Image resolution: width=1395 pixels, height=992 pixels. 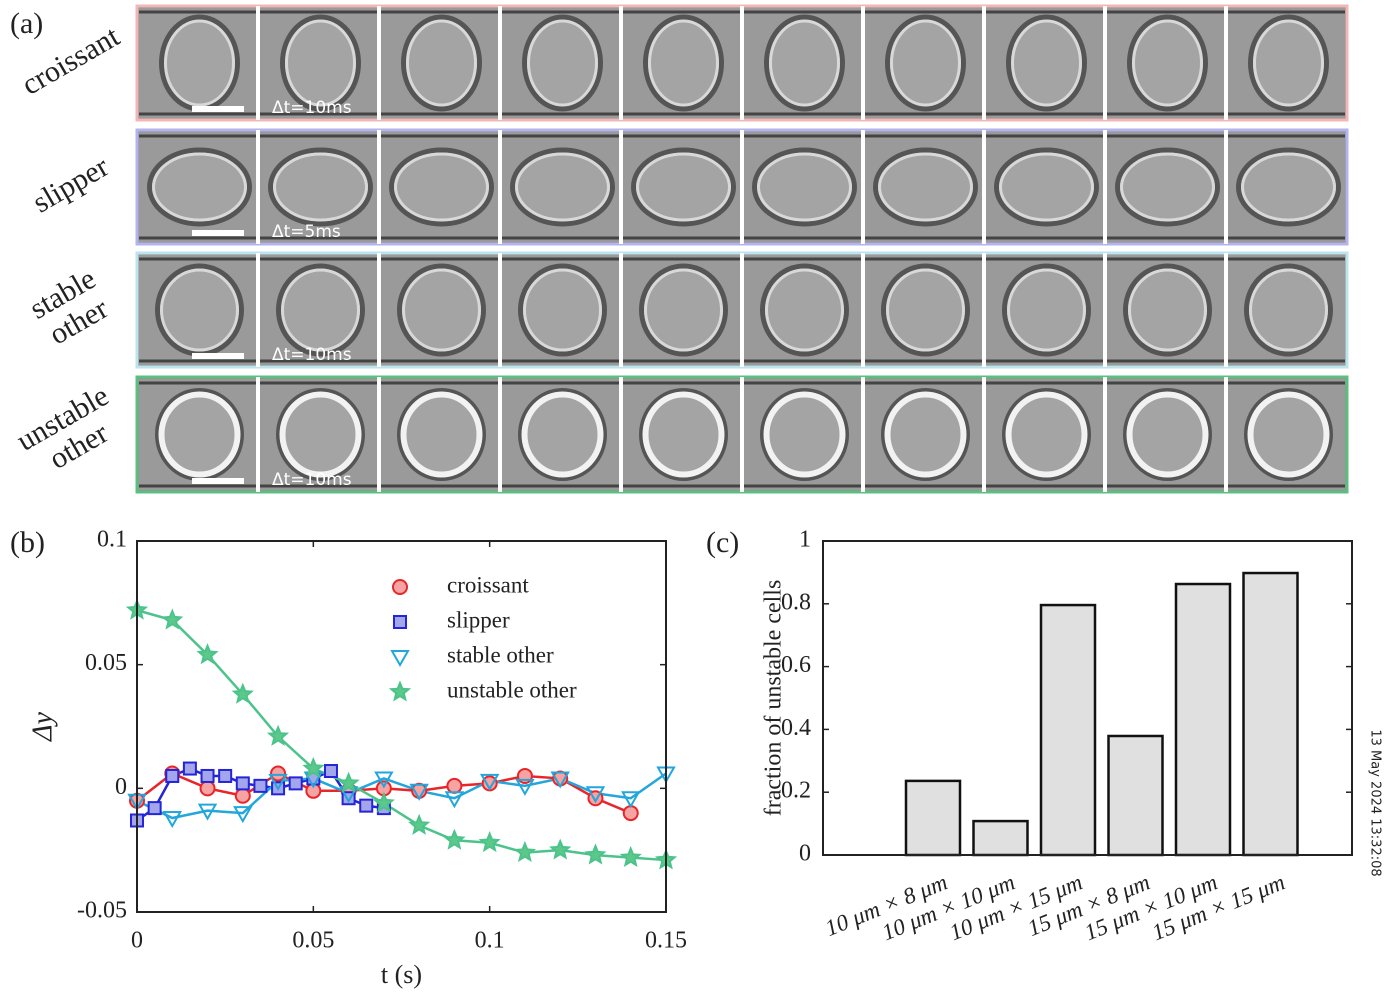 What do you see at coordinates (26, 23) in the screenshot?
I see `panel-label: (a)` at bounding box center [26, 23].